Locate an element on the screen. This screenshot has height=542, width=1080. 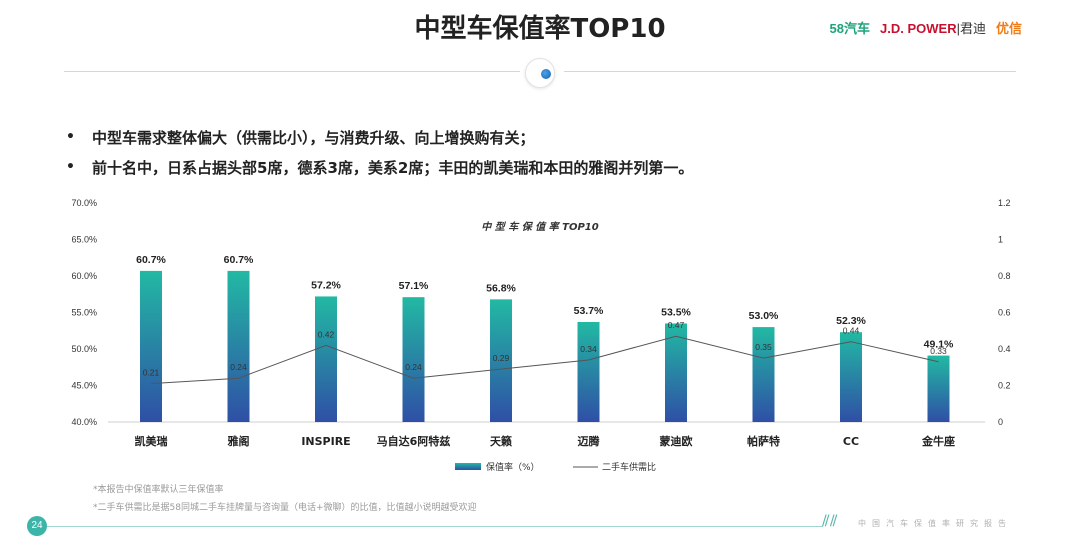
logo-jd-power: J.D. POWER|君迪 is located at coordinates (933, 27).